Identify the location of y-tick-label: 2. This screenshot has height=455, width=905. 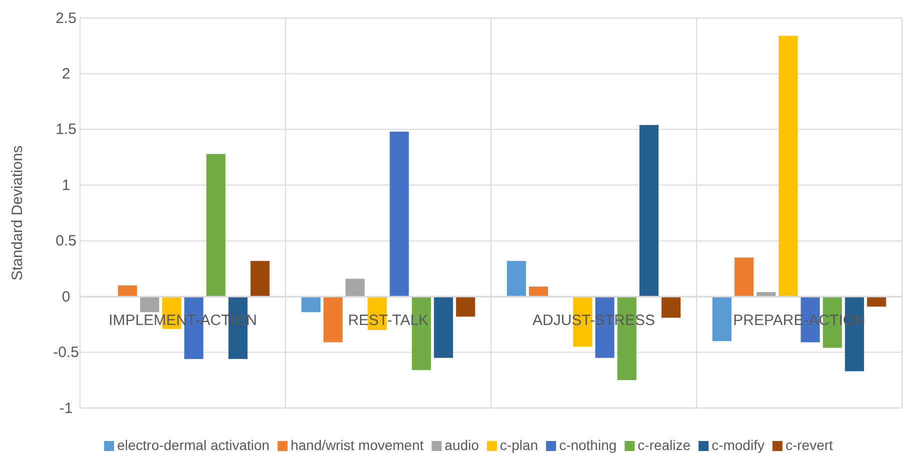
(66, 74).